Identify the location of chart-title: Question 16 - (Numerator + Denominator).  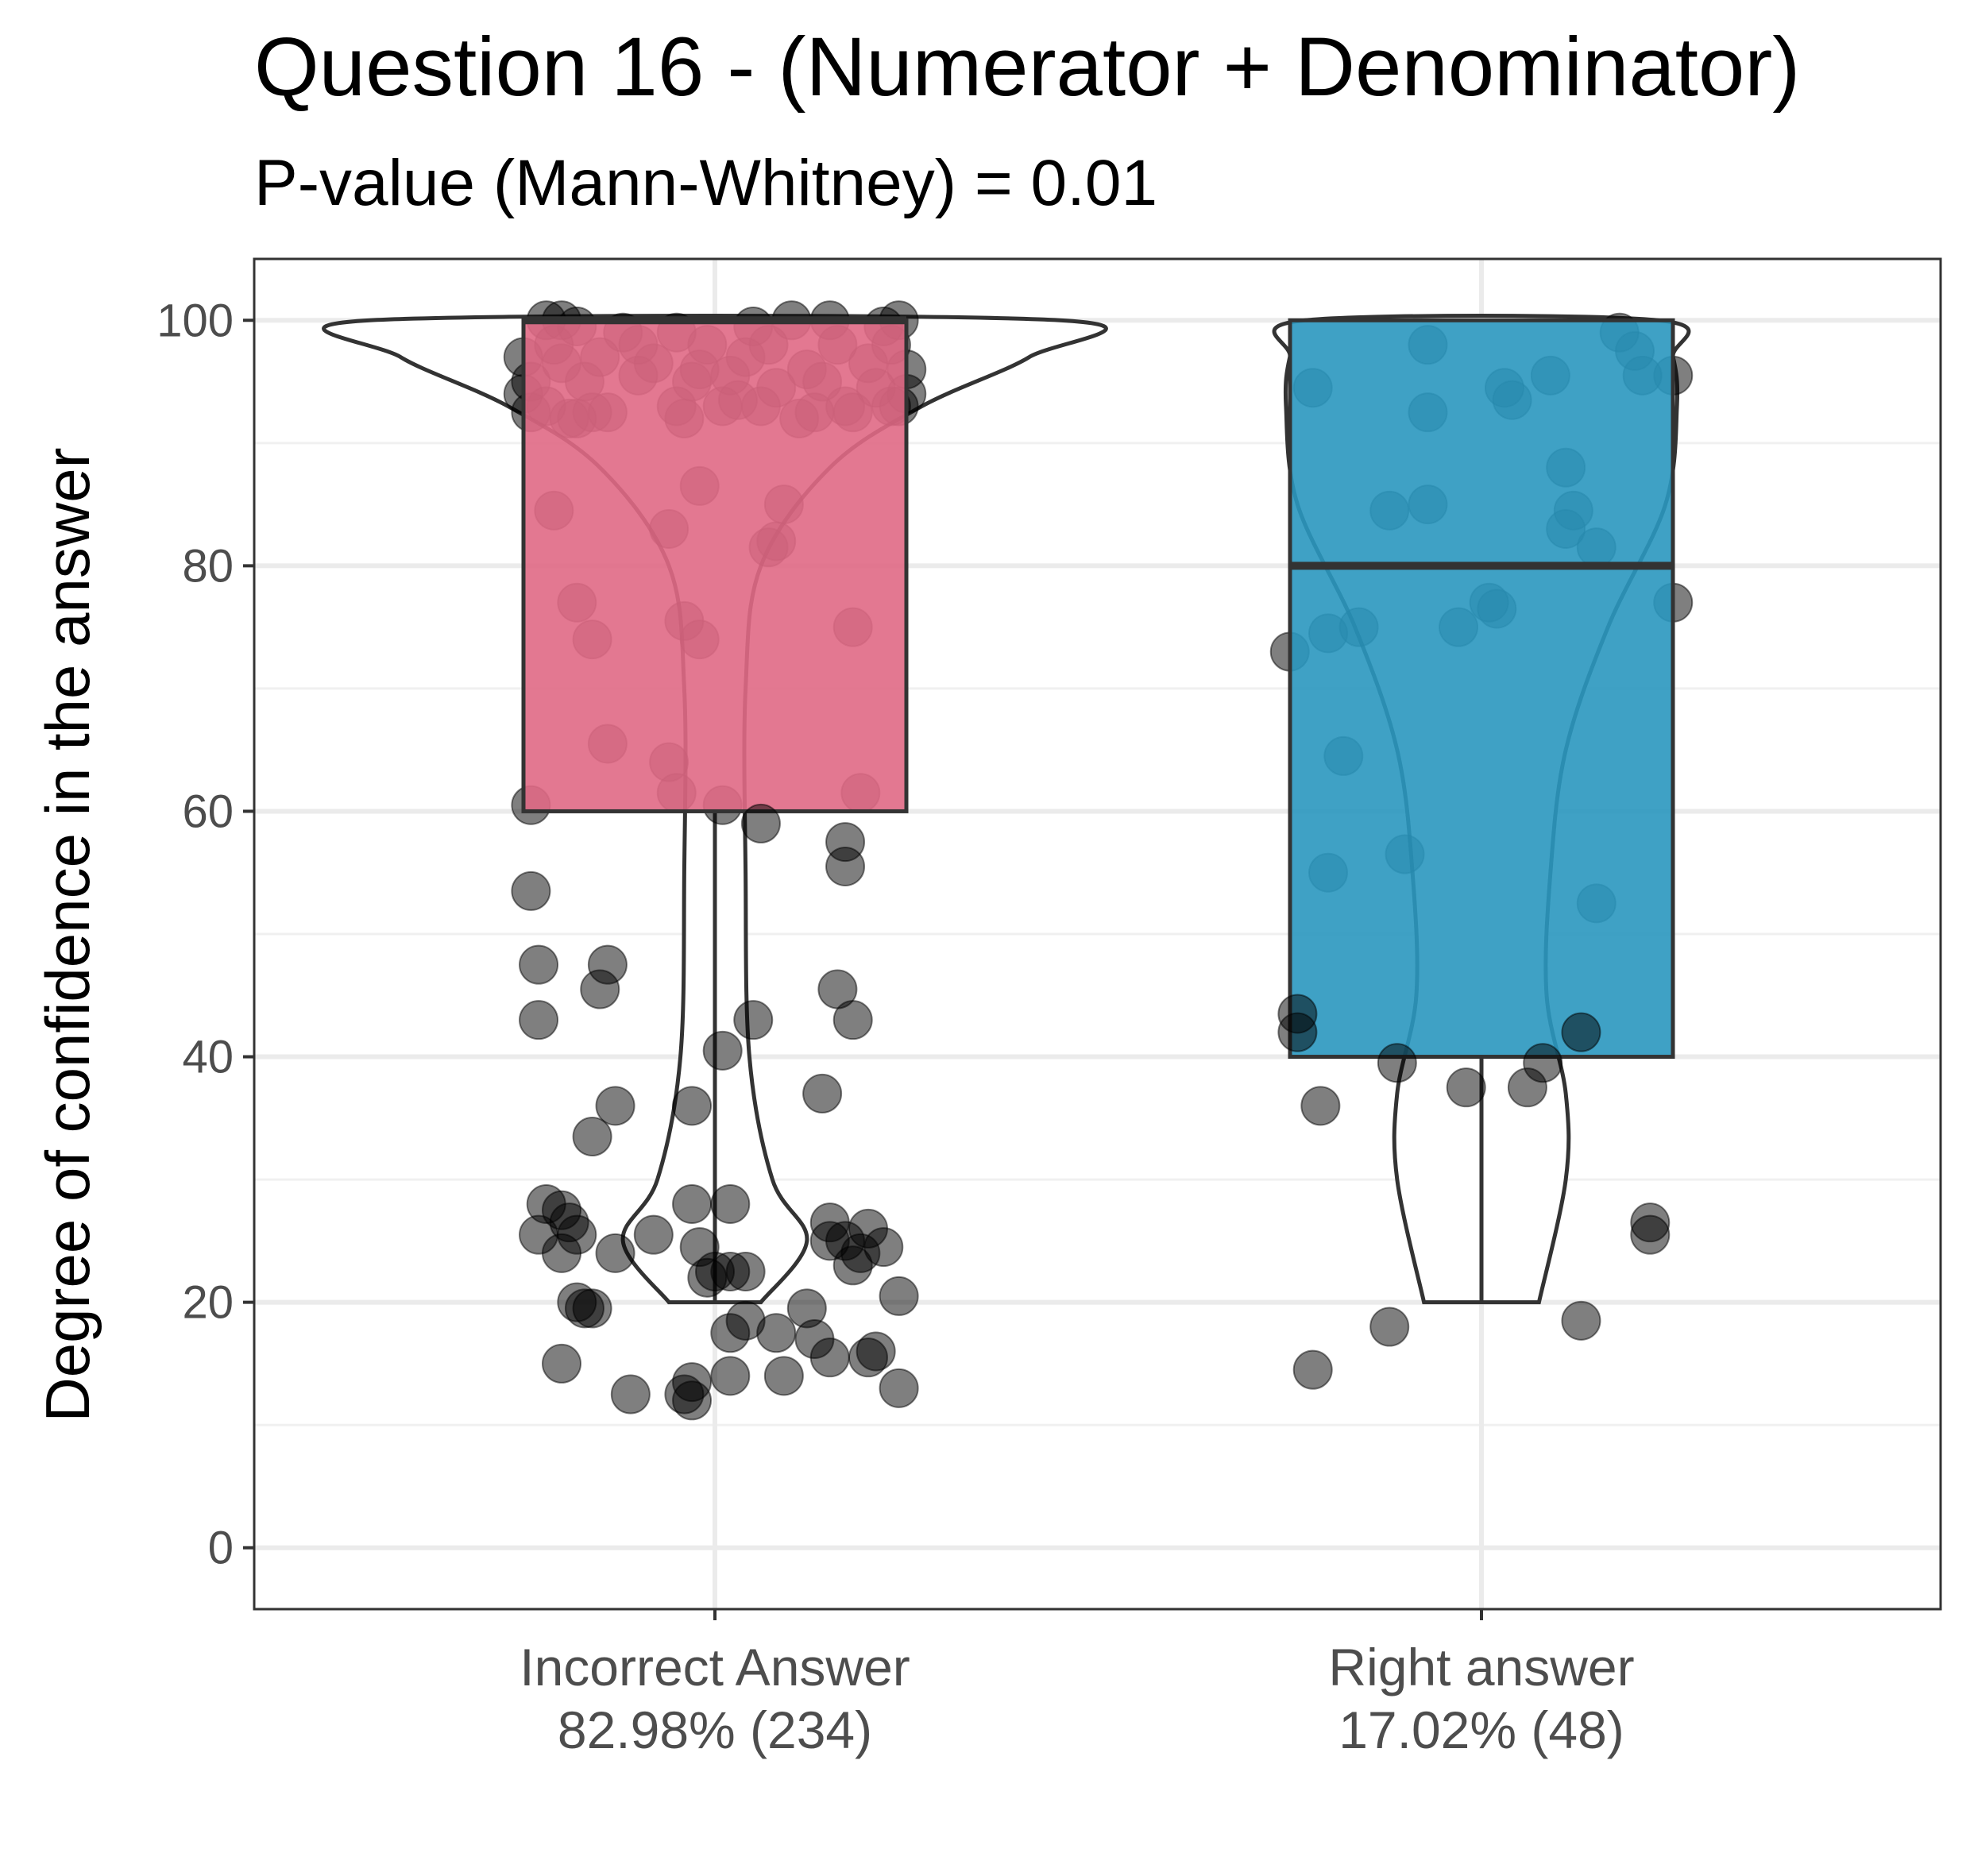
(1027, 67).